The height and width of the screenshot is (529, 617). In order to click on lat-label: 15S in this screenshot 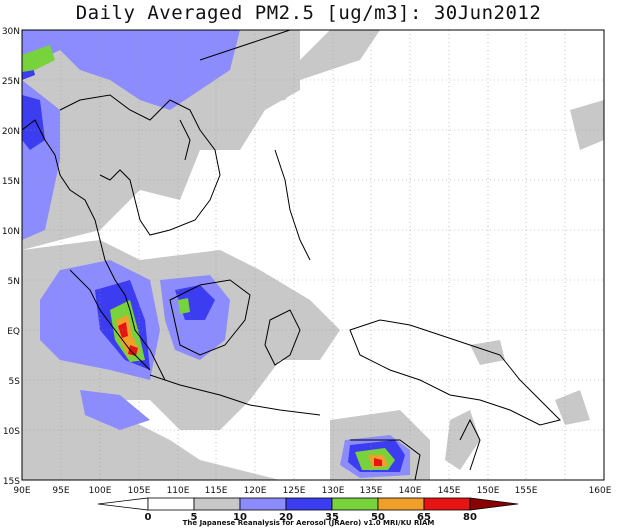, I will do `click(11, 482)`.